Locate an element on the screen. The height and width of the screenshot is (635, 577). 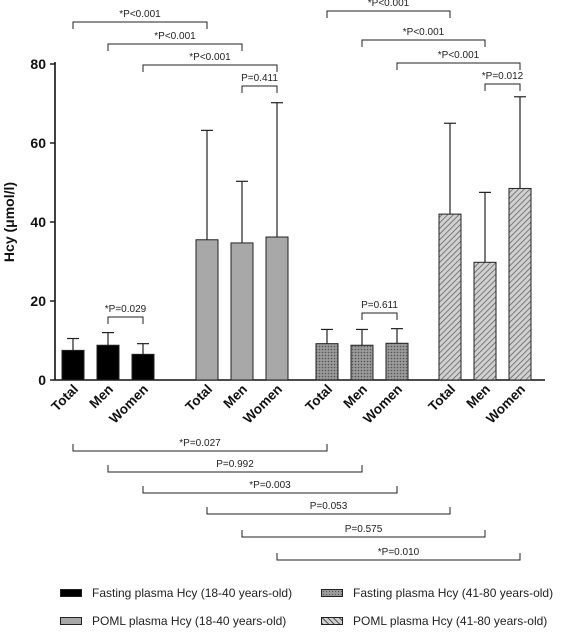
y-tick-label: 80 is located at coordinates (38, 64).